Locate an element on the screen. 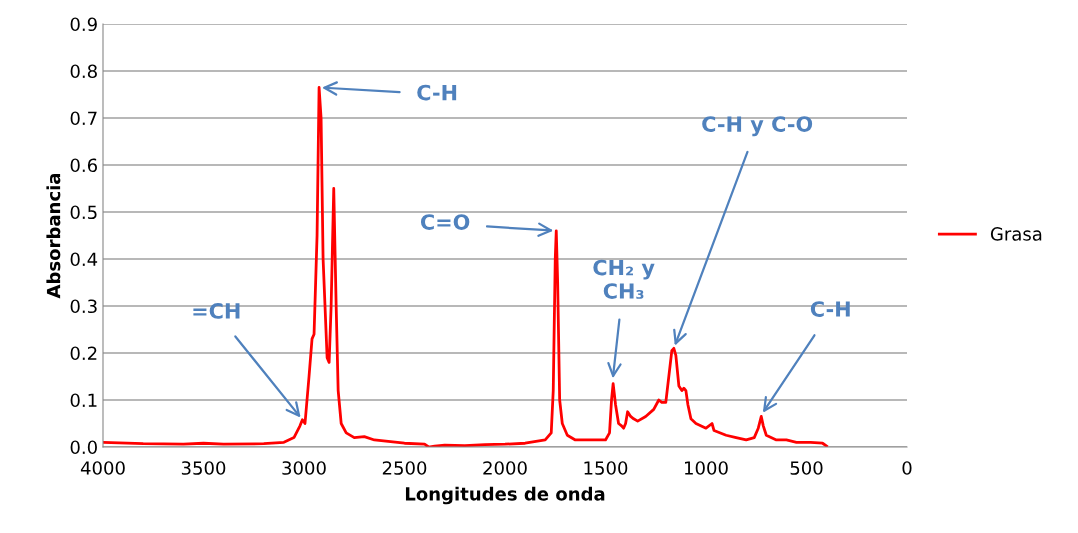 Image resolution: width=1078 pixels, height=533 pixels. x-tick-label: 500 is located at coordinates (806, 468).